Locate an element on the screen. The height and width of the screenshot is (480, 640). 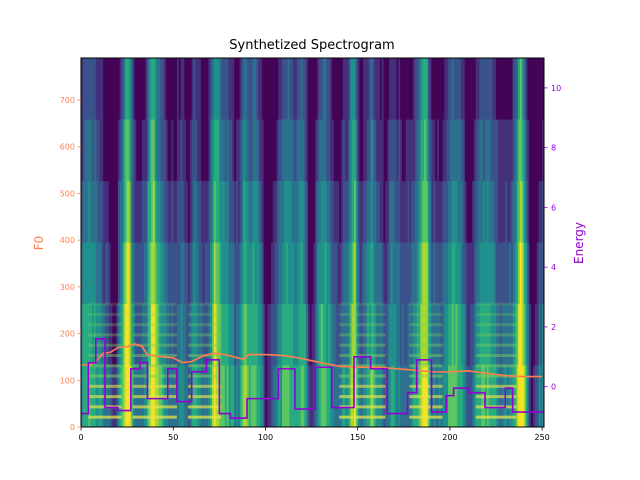
x-tick-label: 150 is located at coordinates (357, 437).